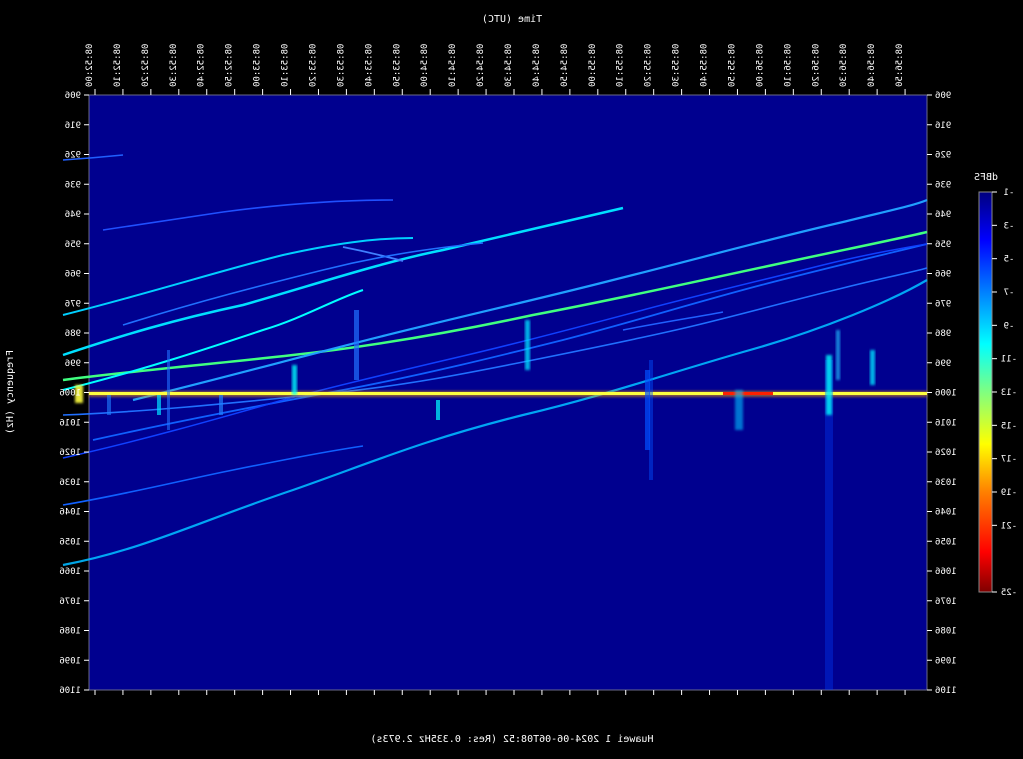  Describe the element at coordinates (1009, 260) in the screenshot. I see `colorbar-tick-label: -5` at that location.